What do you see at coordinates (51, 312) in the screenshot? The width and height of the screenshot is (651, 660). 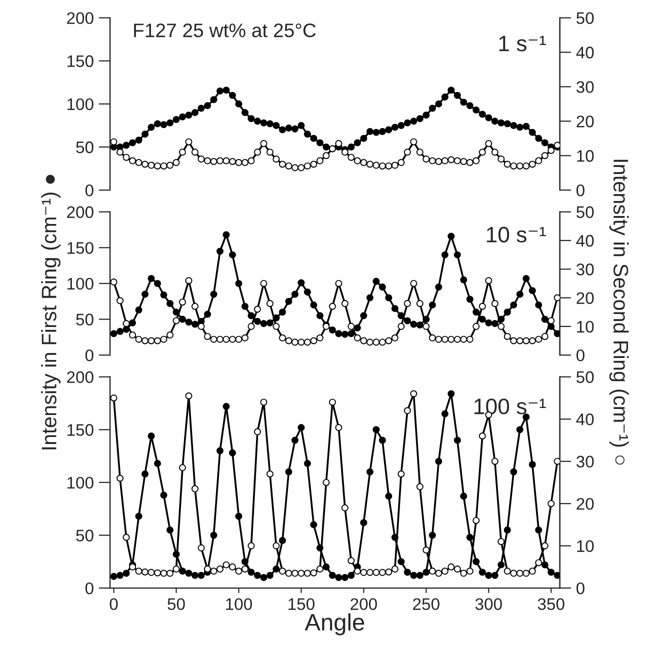 I see `y-axis-title: Intensity in First Ring (cm⁻¹) ●` at bounding box center [51, 312].